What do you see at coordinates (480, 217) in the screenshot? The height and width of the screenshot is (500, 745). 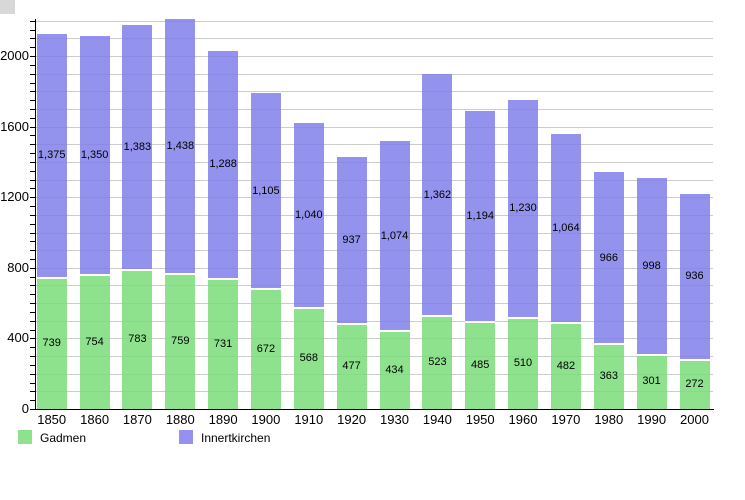 I see `bar-segment-innertkirchen-1950` at bounding box center [480, 217].